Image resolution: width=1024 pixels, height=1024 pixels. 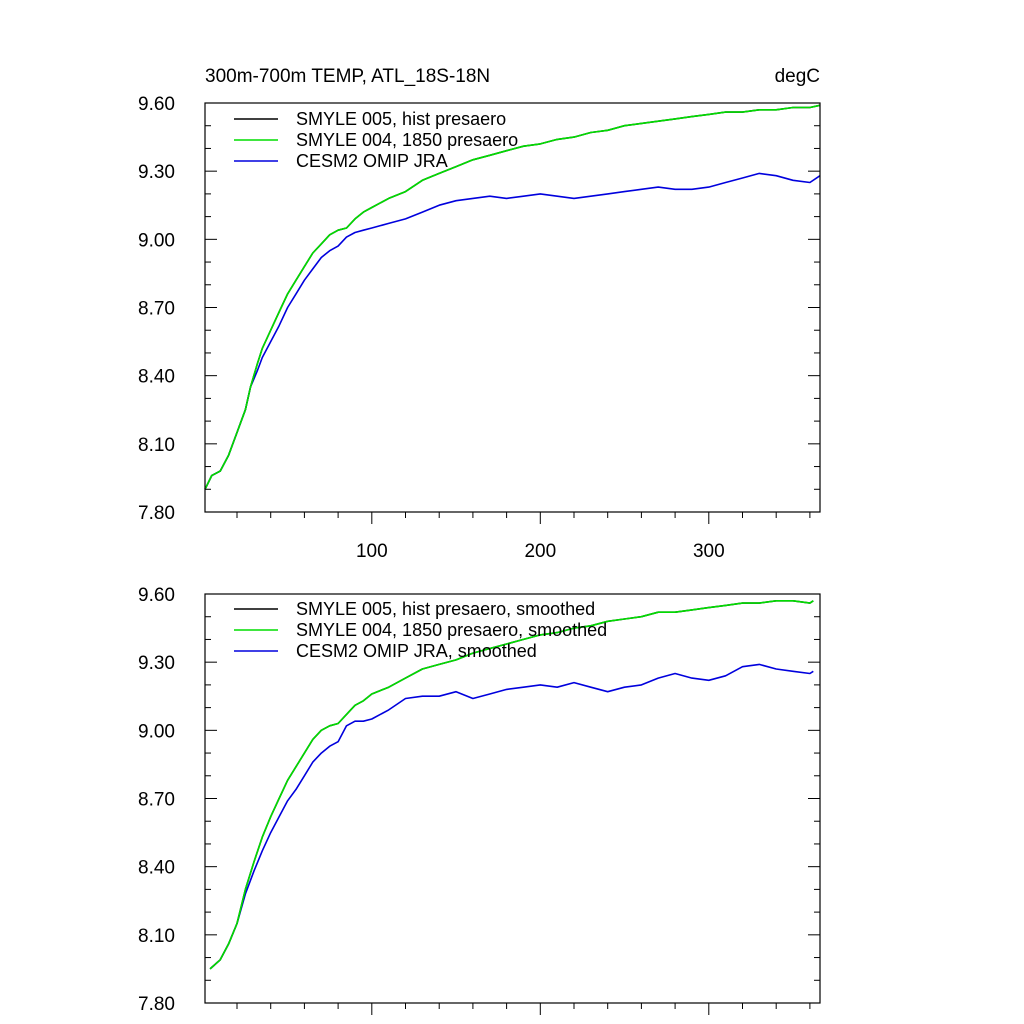 What do you see at coordinates (709, 551) in the screenshot?
I see `x-tick-label: 300` at bounding box center [709, 551].